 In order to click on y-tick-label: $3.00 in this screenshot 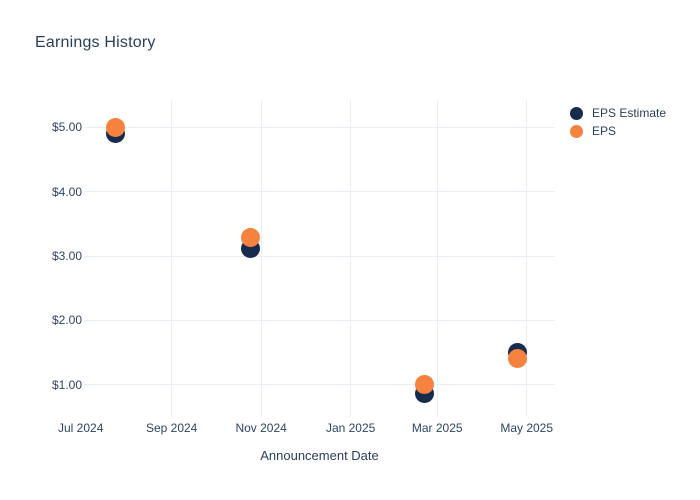, I will do `click(66, 256)`.